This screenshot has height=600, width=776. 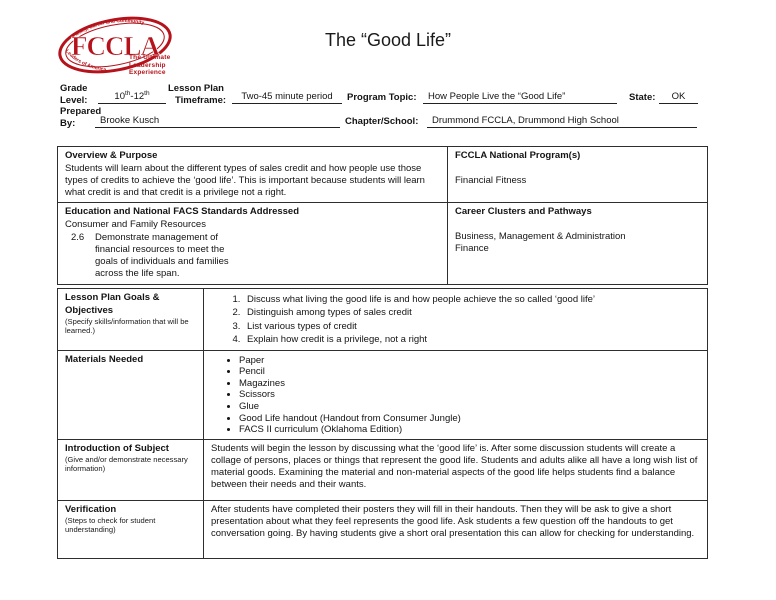 What do you see at coordinates (135, 224) in the screenshot?
I see `standards-subheading: Consumer and Family Resources` at bounding box center [135, 224].